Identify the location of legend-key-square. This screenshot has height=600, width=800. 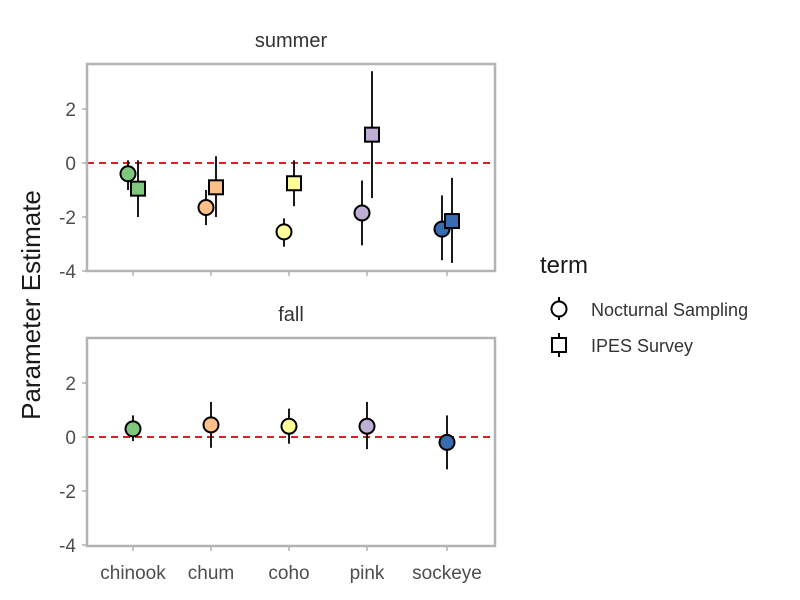
(559, 345).